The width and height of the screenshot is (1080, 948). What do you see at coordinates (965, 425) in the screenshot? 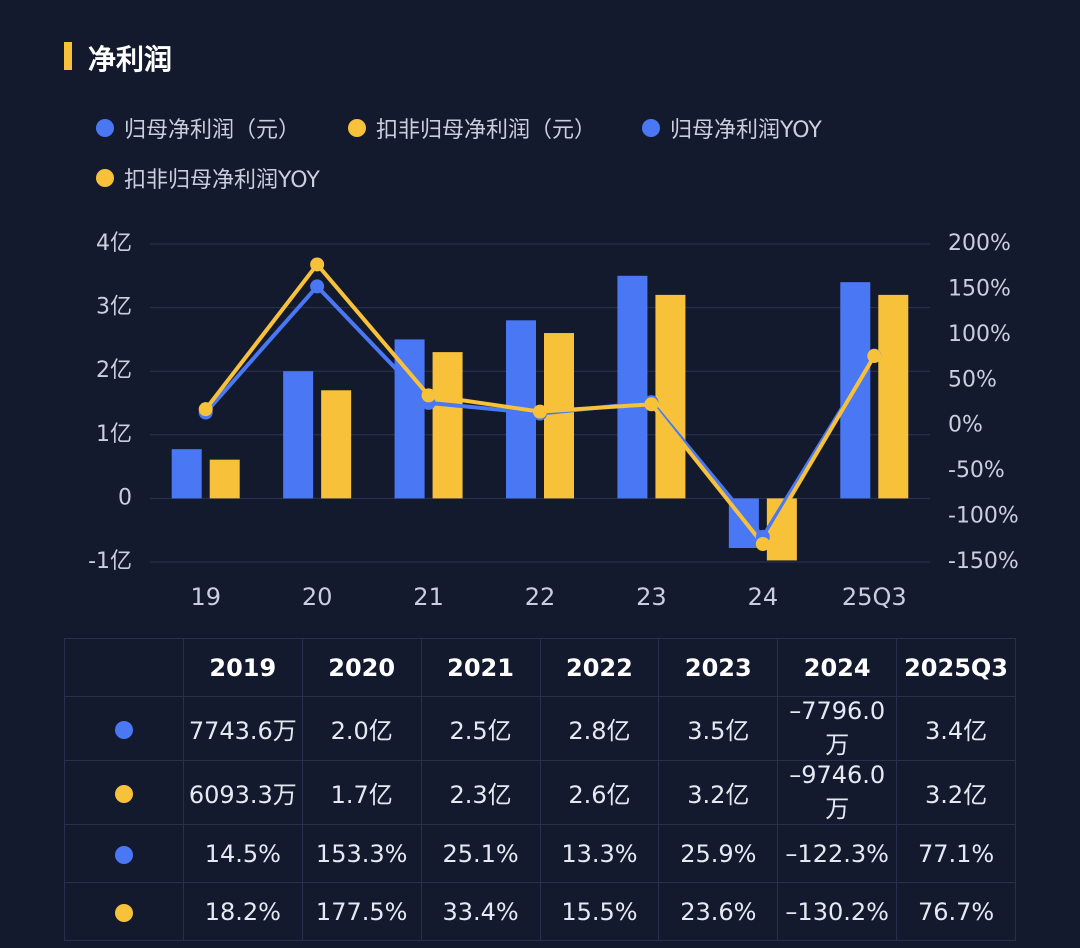
I see `right-axis-tick-label: 0%` at bounding box center [965, 425].